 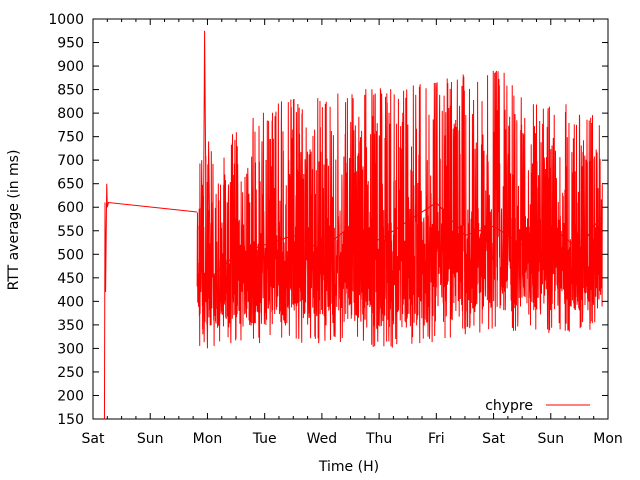 What do you see at coordinates (70, 114) in the screenshot?
I see `y-tick-label: 800` at bounding box center [70, 114].